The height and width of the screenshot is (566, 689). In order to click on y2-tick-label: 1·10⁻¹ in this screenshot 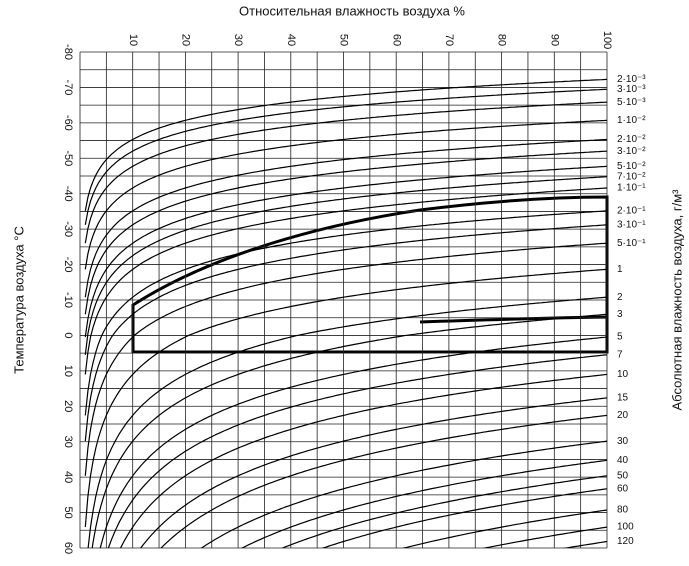, I will do `click(631, 188)`.